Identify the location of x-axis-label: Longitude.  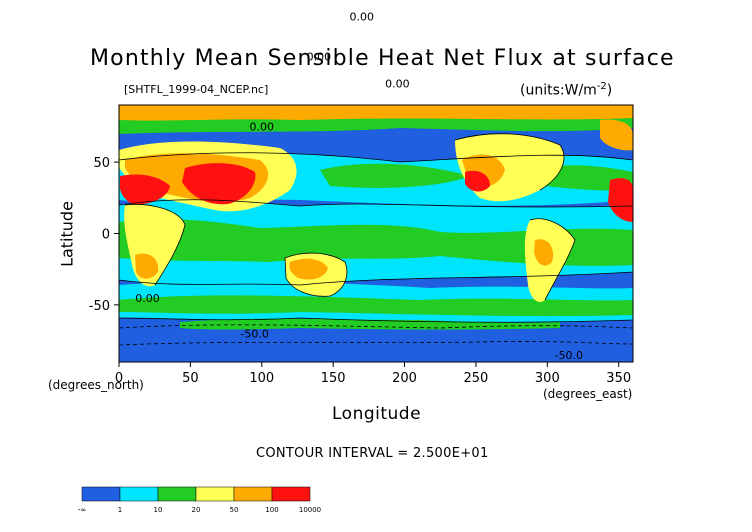
(377, 414).